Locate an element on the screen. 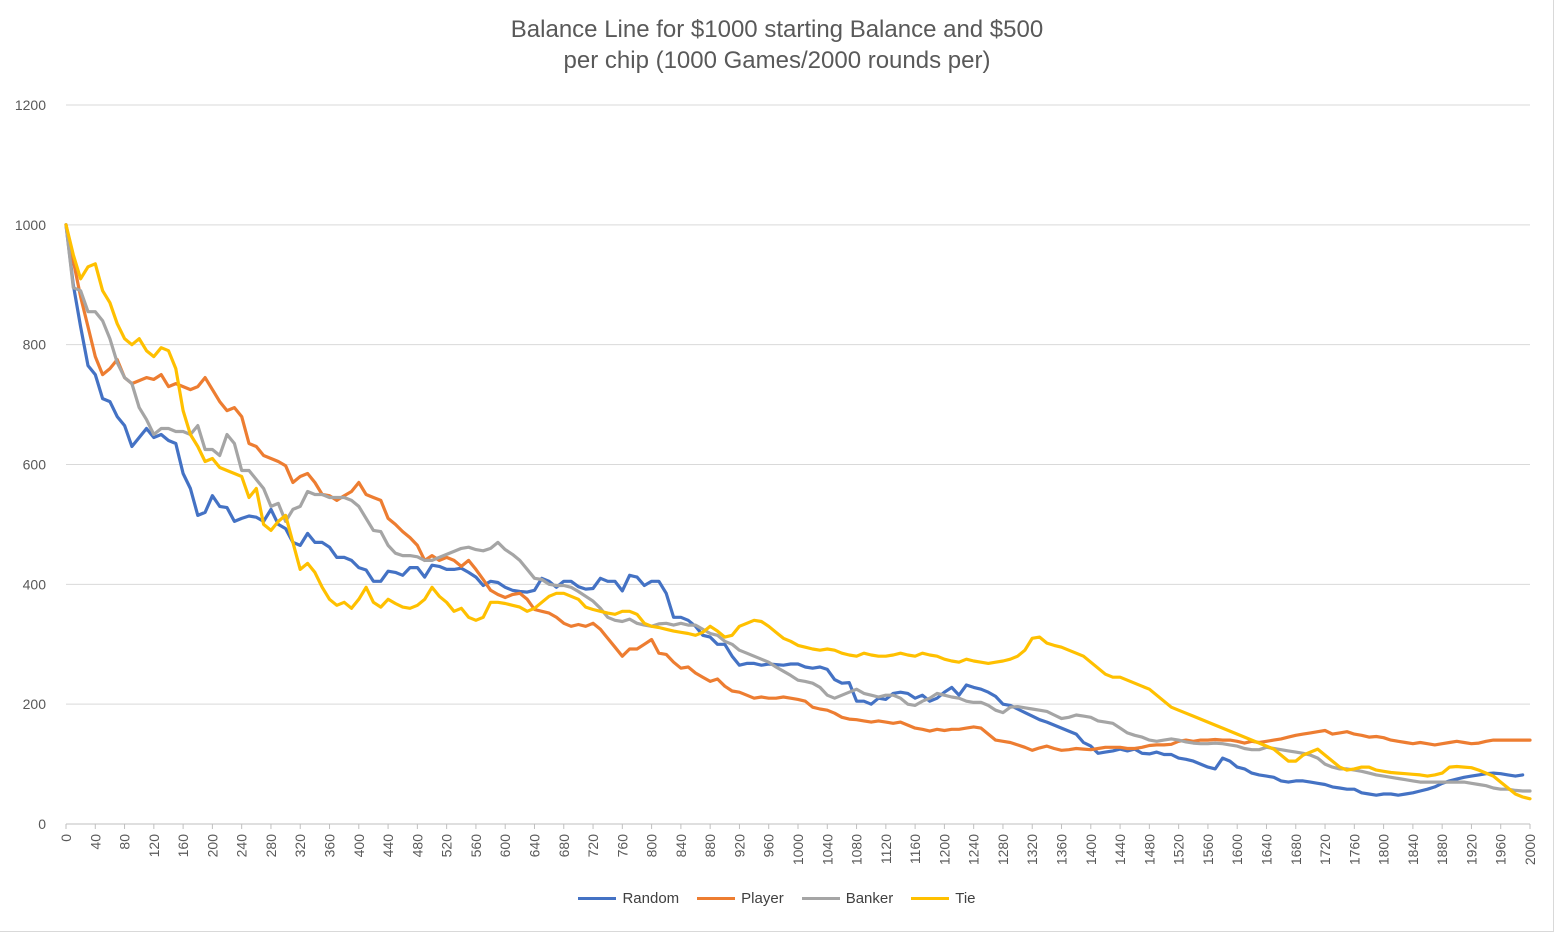  y-tick-label: 1000 is located at coordinates (30, 225).